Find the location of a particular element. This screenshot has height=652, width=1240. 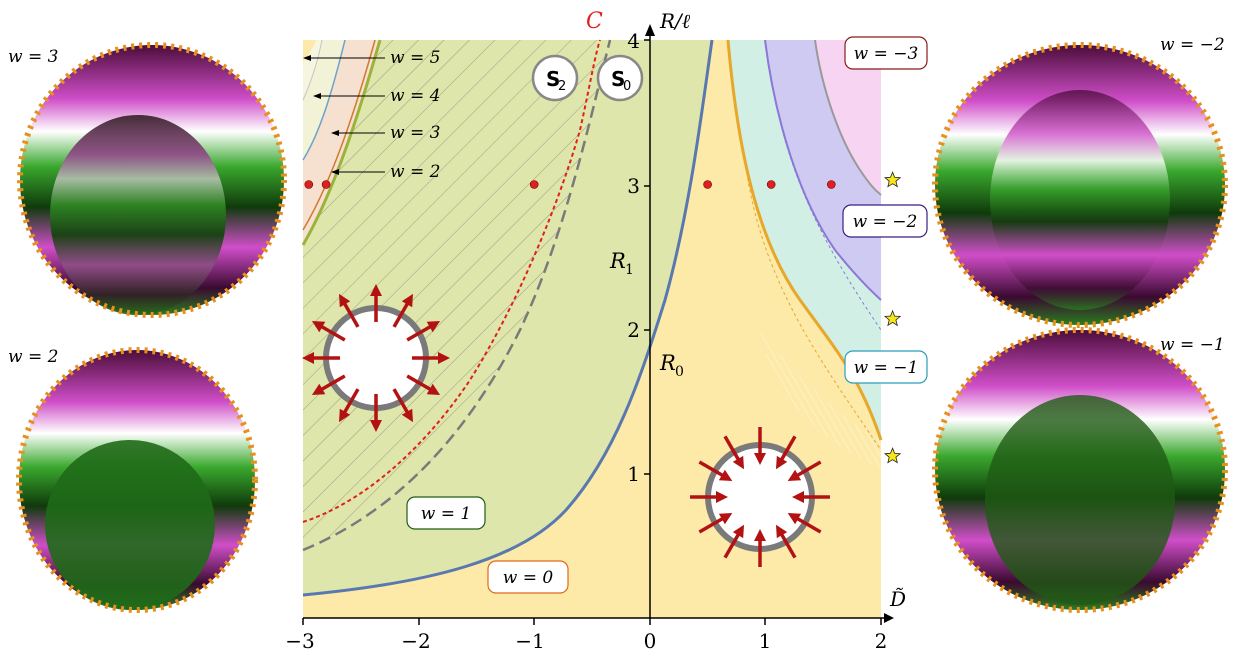

c-curve-label: C is located at coordinates (594, 21).